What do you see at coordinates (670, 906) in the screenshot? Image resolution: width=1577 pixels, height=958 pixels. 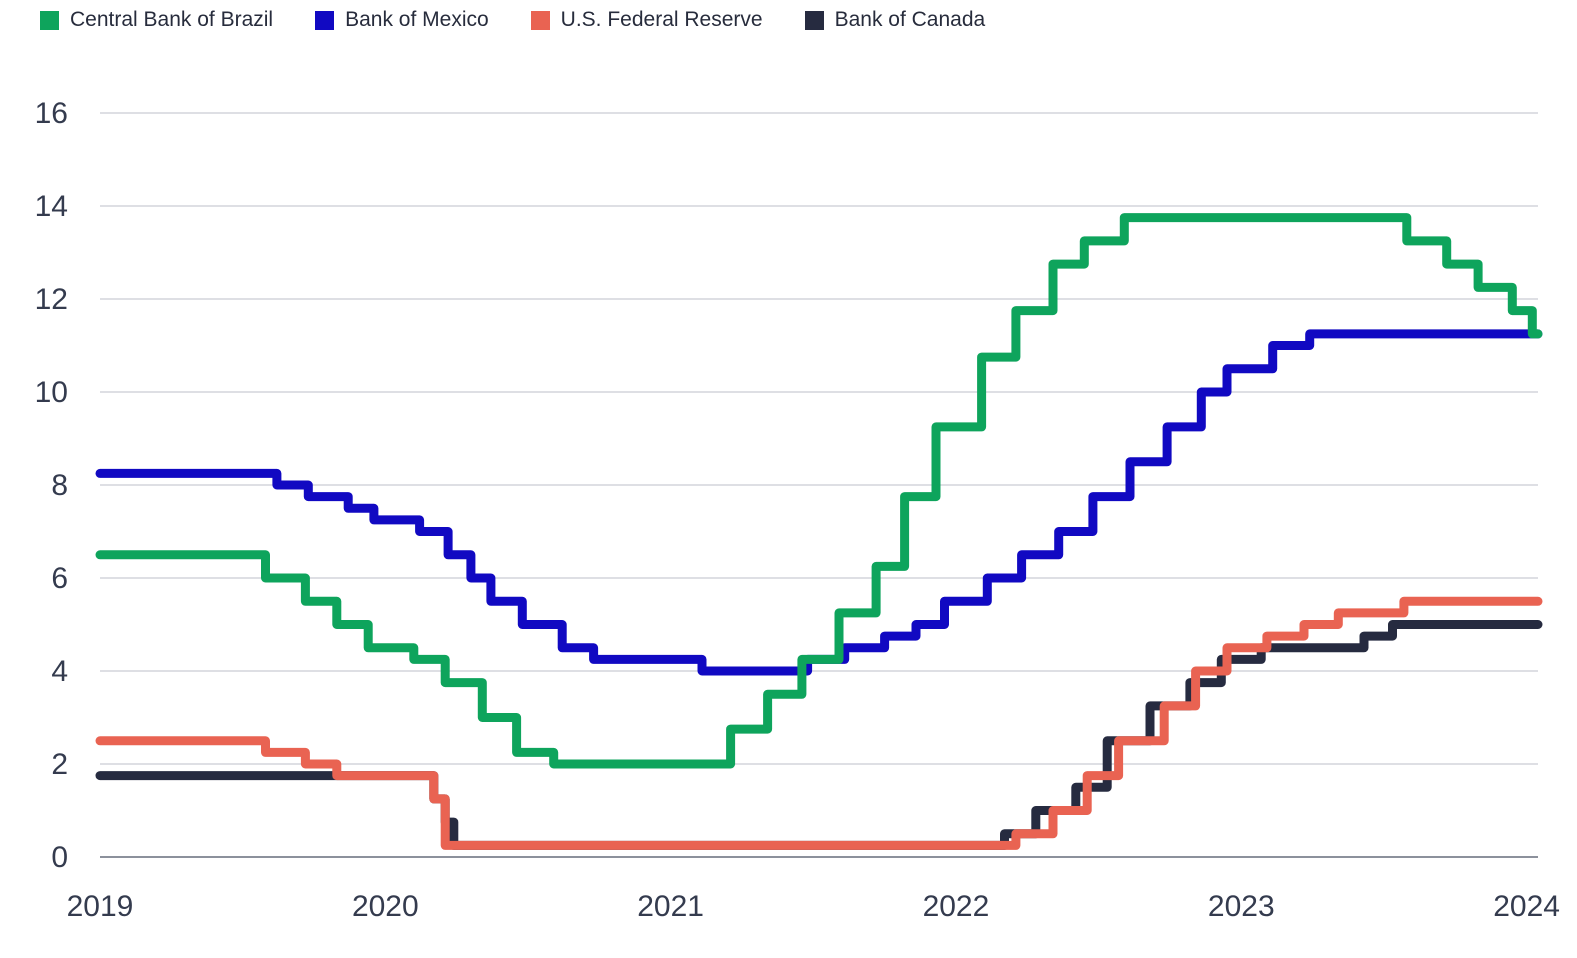 I see `x-axis-tick-2021: 2021` at bounding box center [670, 906].